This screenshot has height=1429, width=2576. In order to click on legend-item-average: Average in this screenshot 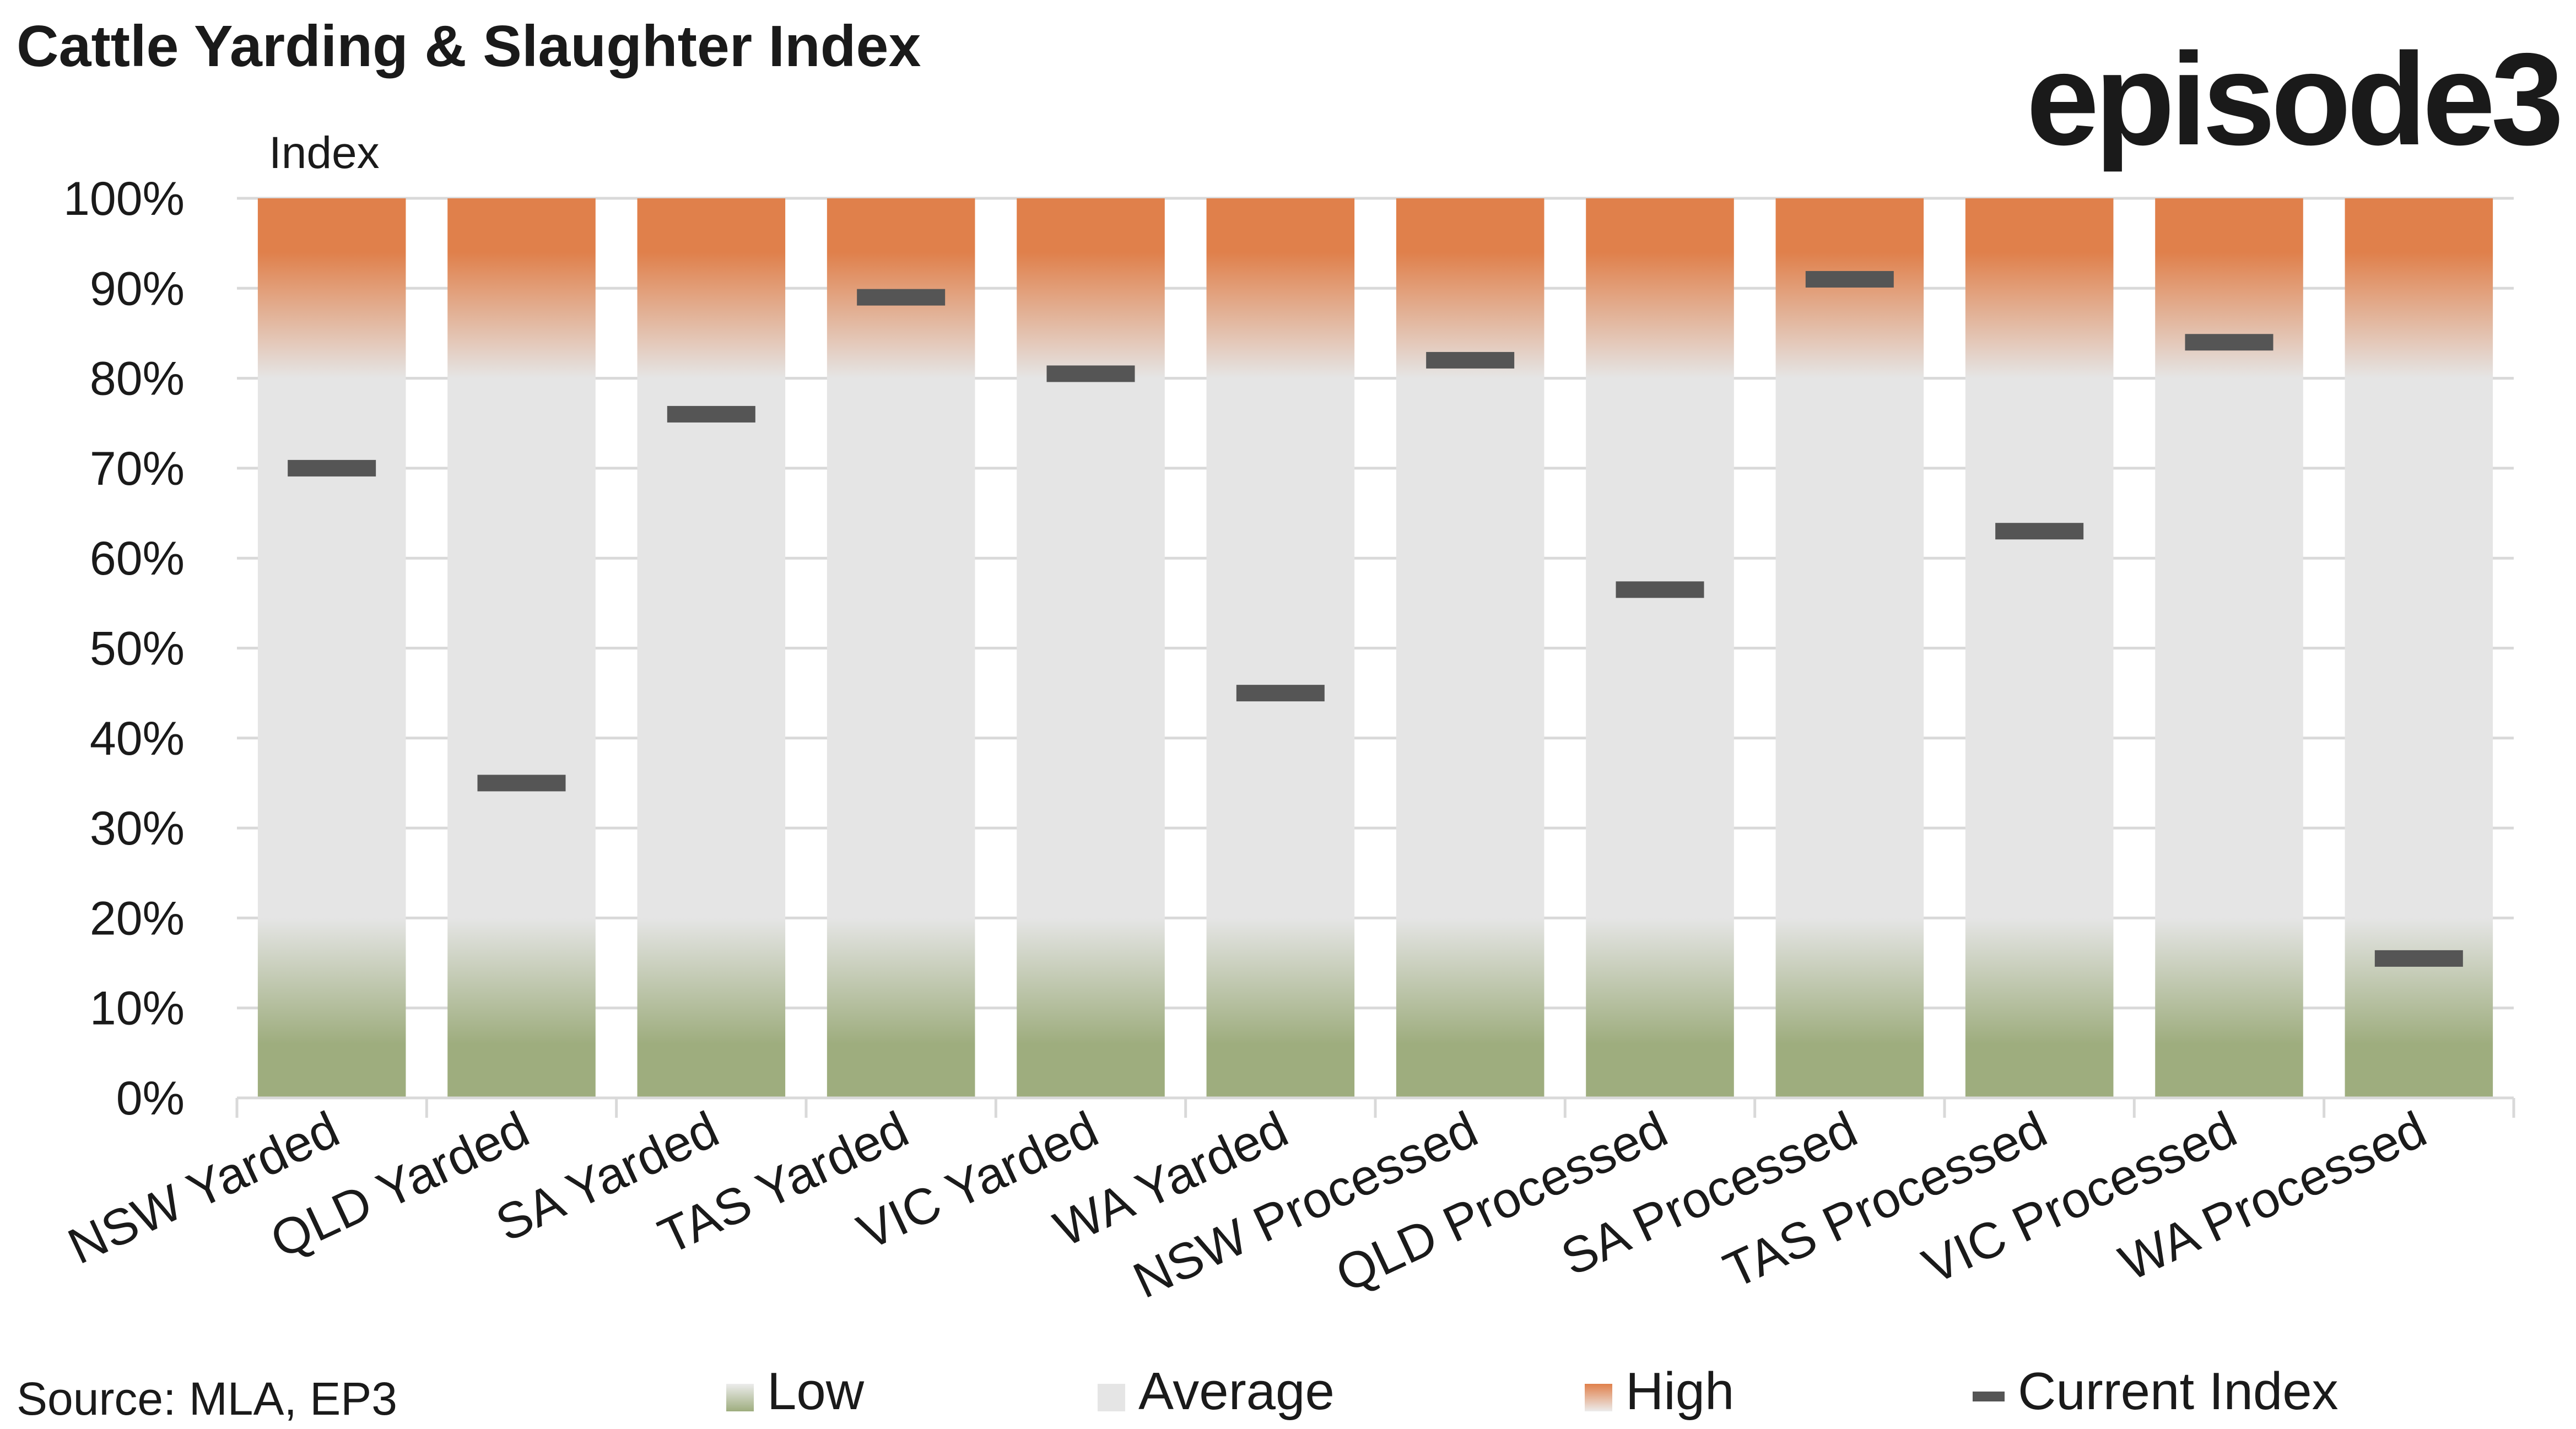, I will do `click(1216, 1391)`.